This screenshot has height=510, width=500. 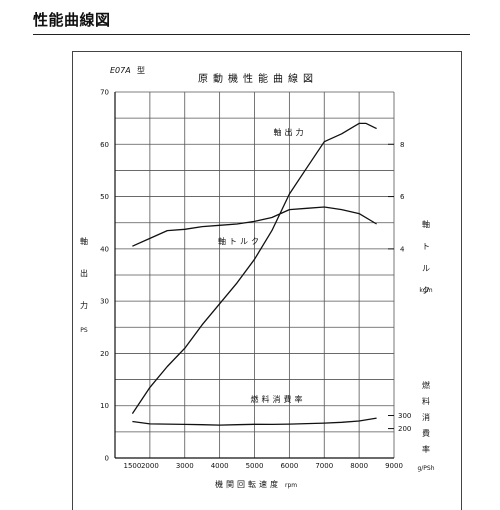 I want to click on torque-axis-title-char: ル, so click(x=426, y=268).